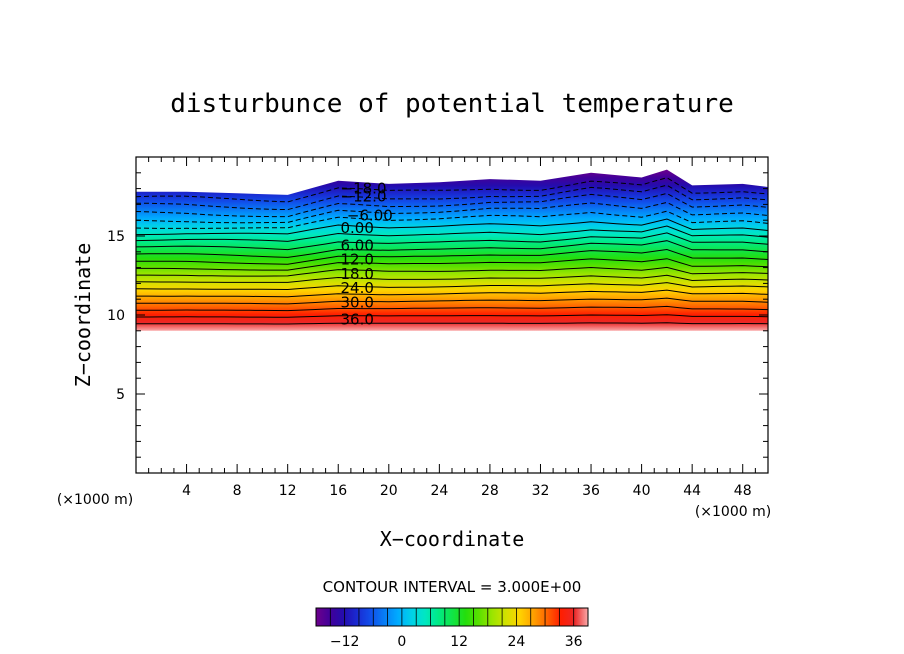 This screenshot has width=904, height=654. I want to click on y-tick-label: 10, so click(116, 316).